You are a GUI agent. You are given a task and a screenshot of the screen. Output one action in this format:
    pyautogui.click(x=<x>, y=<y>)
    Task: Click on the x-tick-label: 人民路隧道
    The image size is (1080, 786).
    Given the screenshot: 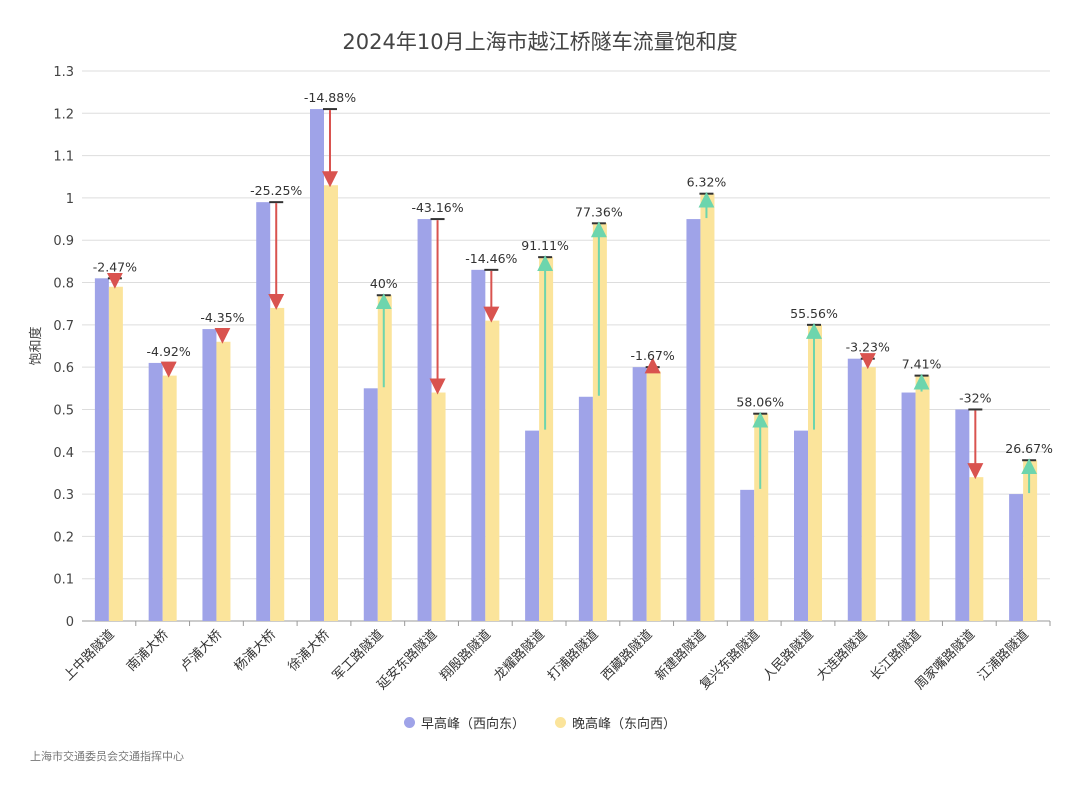 What is the action you would take?
    pyautogui.click(x=788, y=655)
    